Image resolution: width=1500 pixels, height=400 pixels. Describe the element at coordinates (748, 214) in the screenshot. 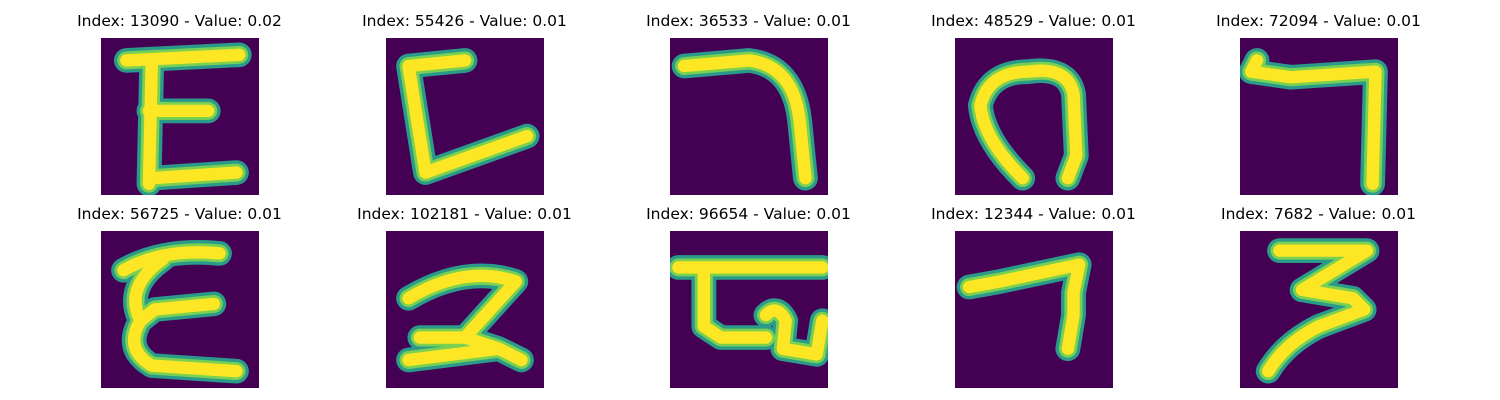

I see `sample-title: Index: 96654 - Value: 0.01` at that location.